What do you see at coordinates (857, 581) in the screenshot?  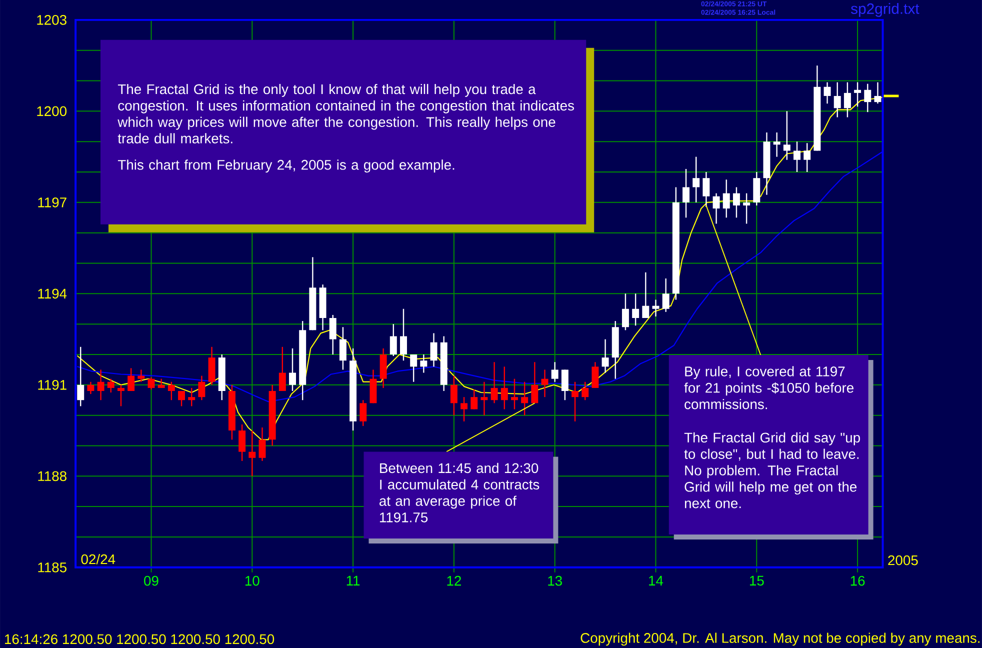 I see `x-tick-label: 16` at bounding box center [857, 581].